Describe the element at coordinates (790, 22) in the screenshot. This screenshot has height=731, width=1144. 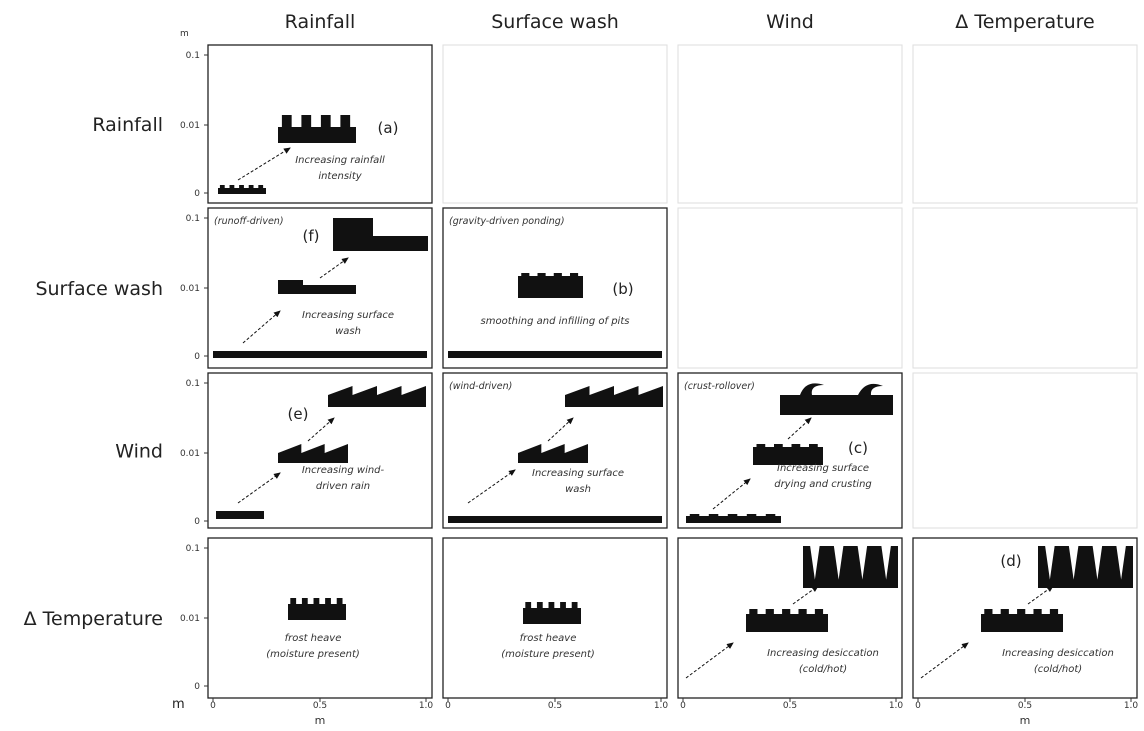
I see `column-header: Wind` at that location.